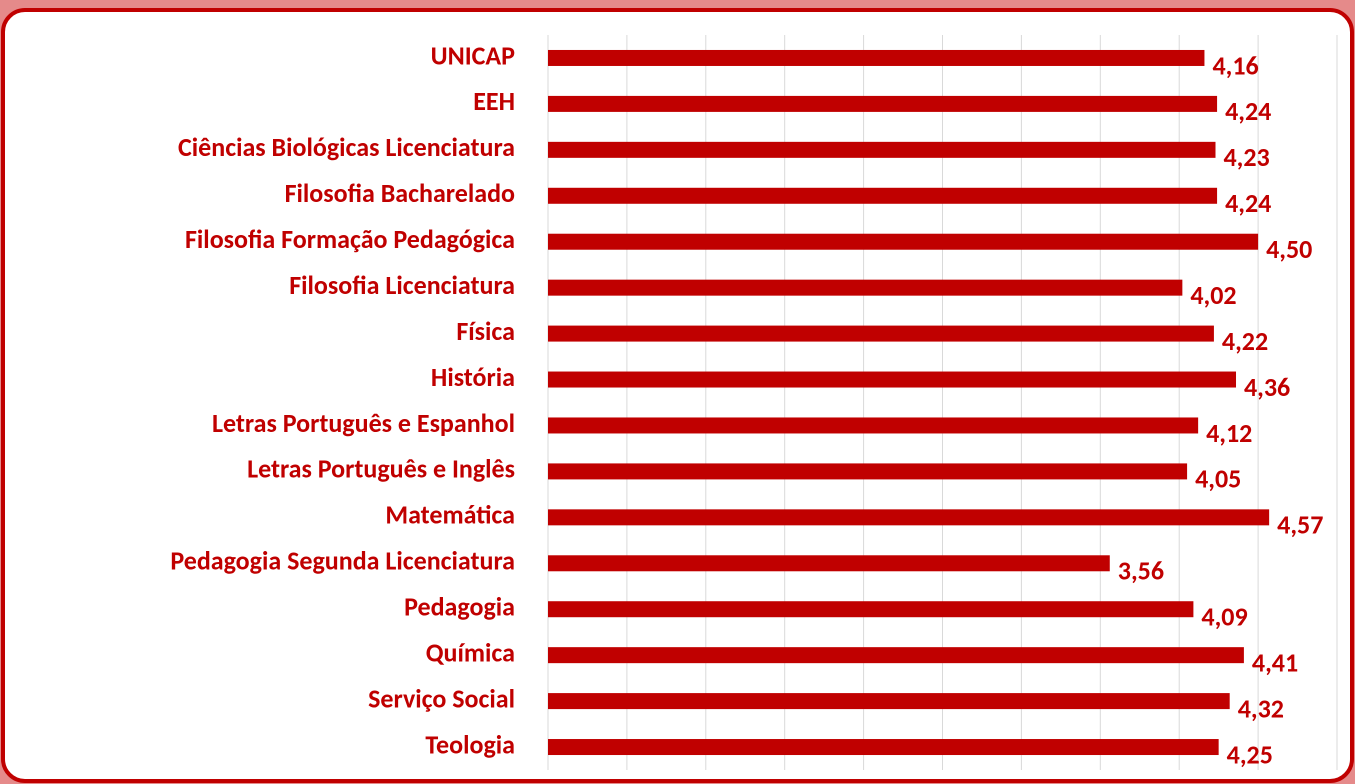  What do you see at coordinates (494, 101) in the screenshot?
I see `category-label: EEH` at bounding box center [494, 101].